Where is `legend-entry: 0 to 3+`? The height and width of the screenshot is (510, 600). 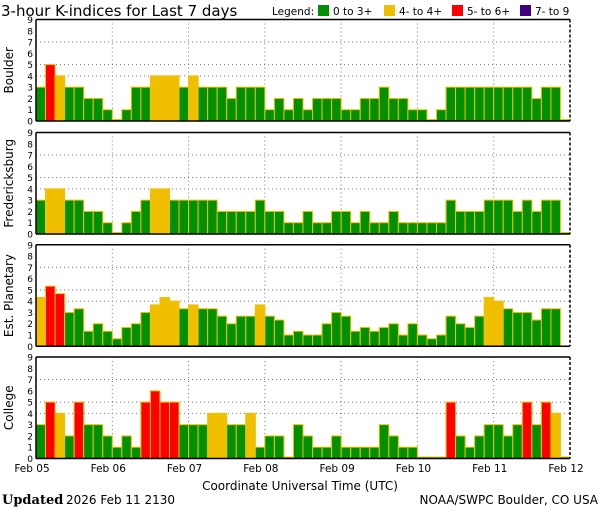
legend-entry: 0 to 3+ is located at coordinates (352, 12).